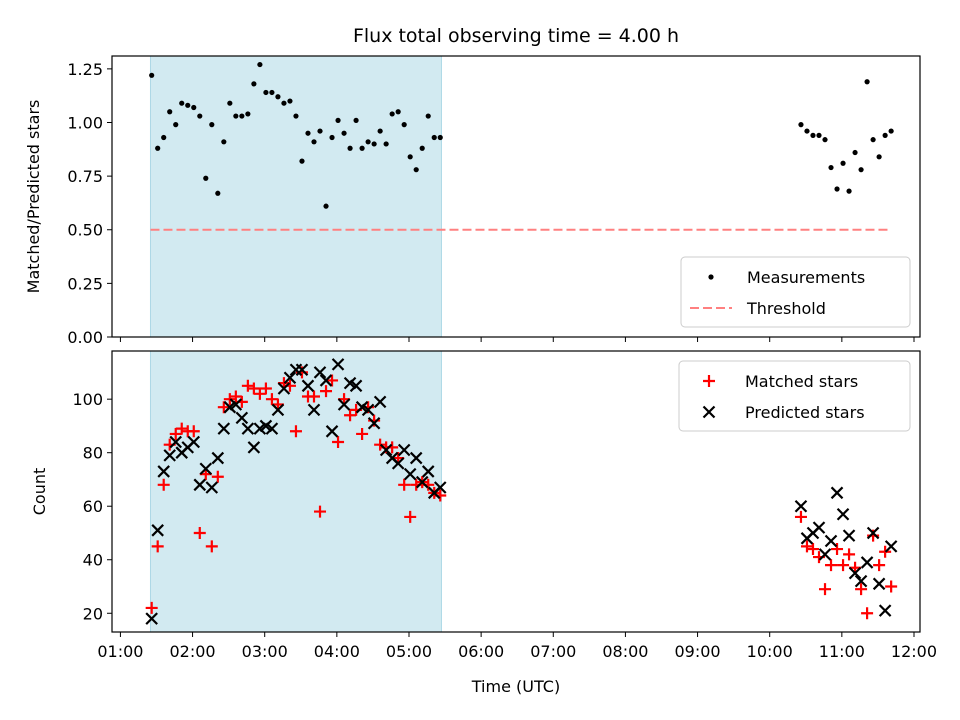  What do you see at coordinates (914, 651) in the screenshot?
I see `x-tick-label: 12:00` at bounding box center [914, 651].